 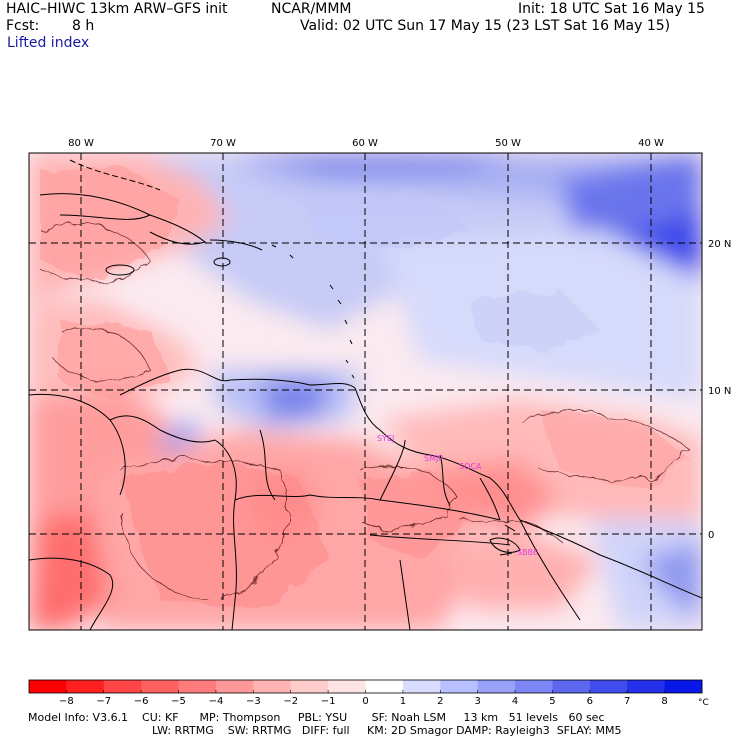 I want to click on colorbar-tick-label: 0, so click(x=365, y=701).